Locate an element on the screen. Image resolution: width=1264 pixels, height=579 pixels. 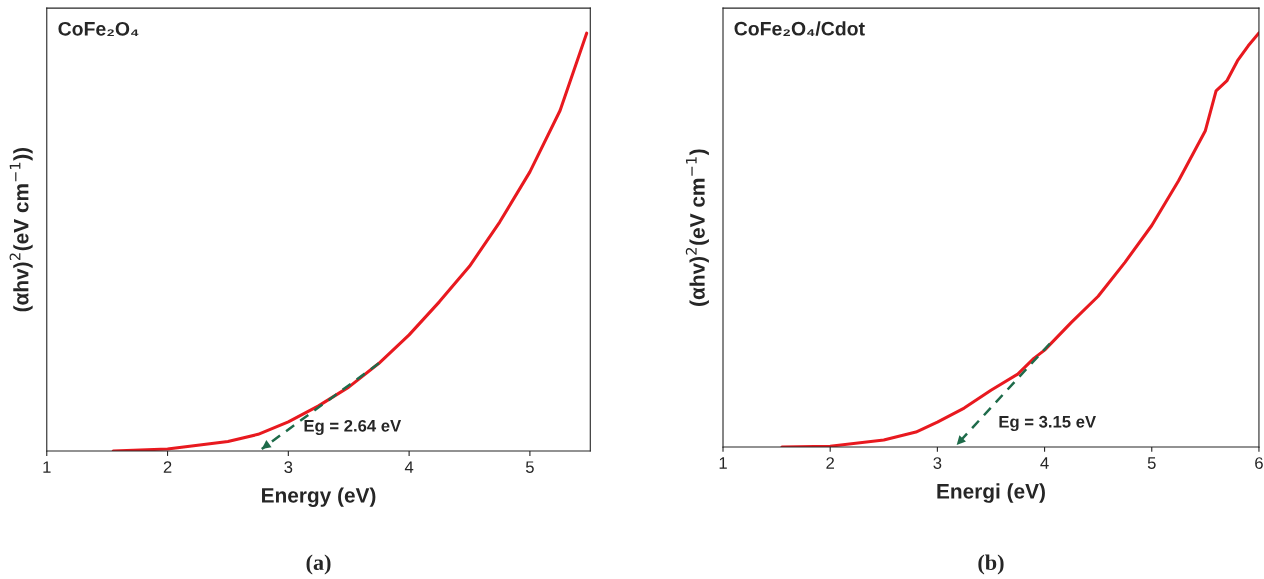
y-axis-title: (αhv)$^{2}$(eV cm$^{−1}$) is located at coordinates (697, 227).